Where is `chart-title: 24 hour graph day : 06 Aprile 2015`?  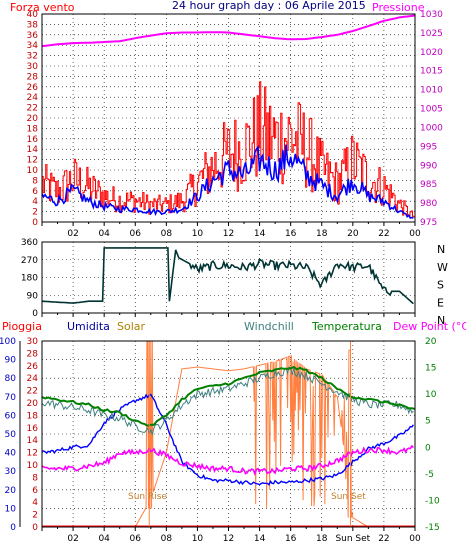 chart-title: 24 hour graph day : 06 Aprile 2015 is located at coordinates (269, 6).